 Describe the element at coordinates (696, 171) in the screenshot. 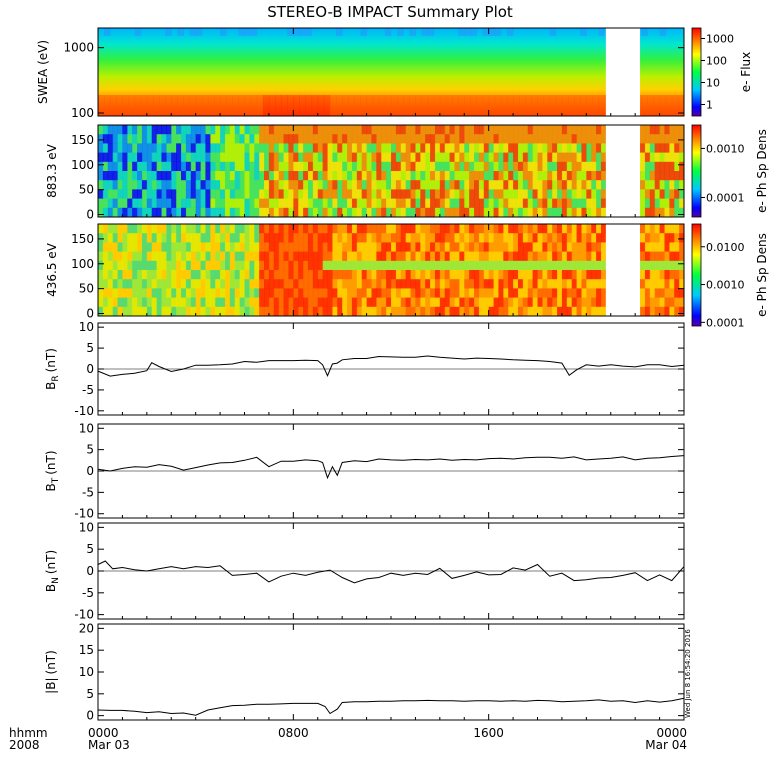

I see `pad-883-colorbar` at that location.